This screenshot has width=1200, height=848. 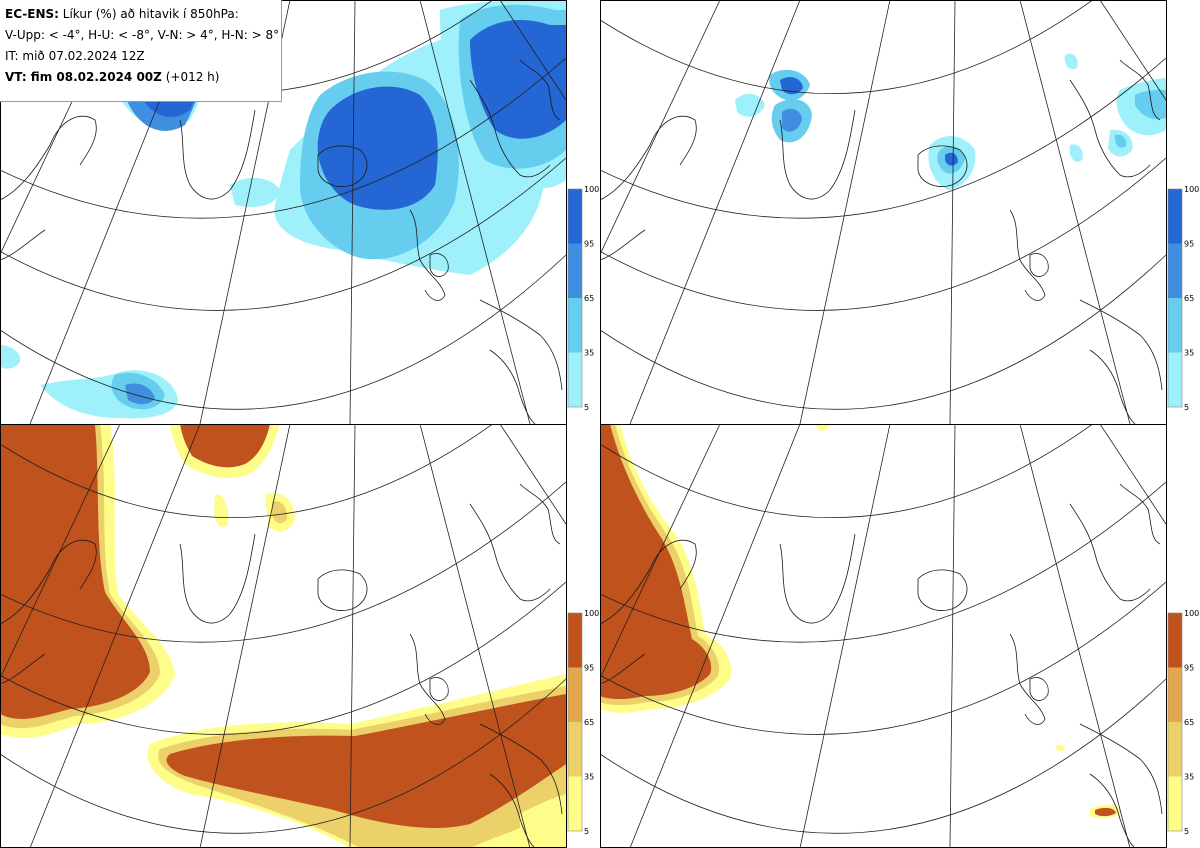 I want to click on valid-time: VT: fim 08.02.2024 00Z, so click(x=83, y=77).